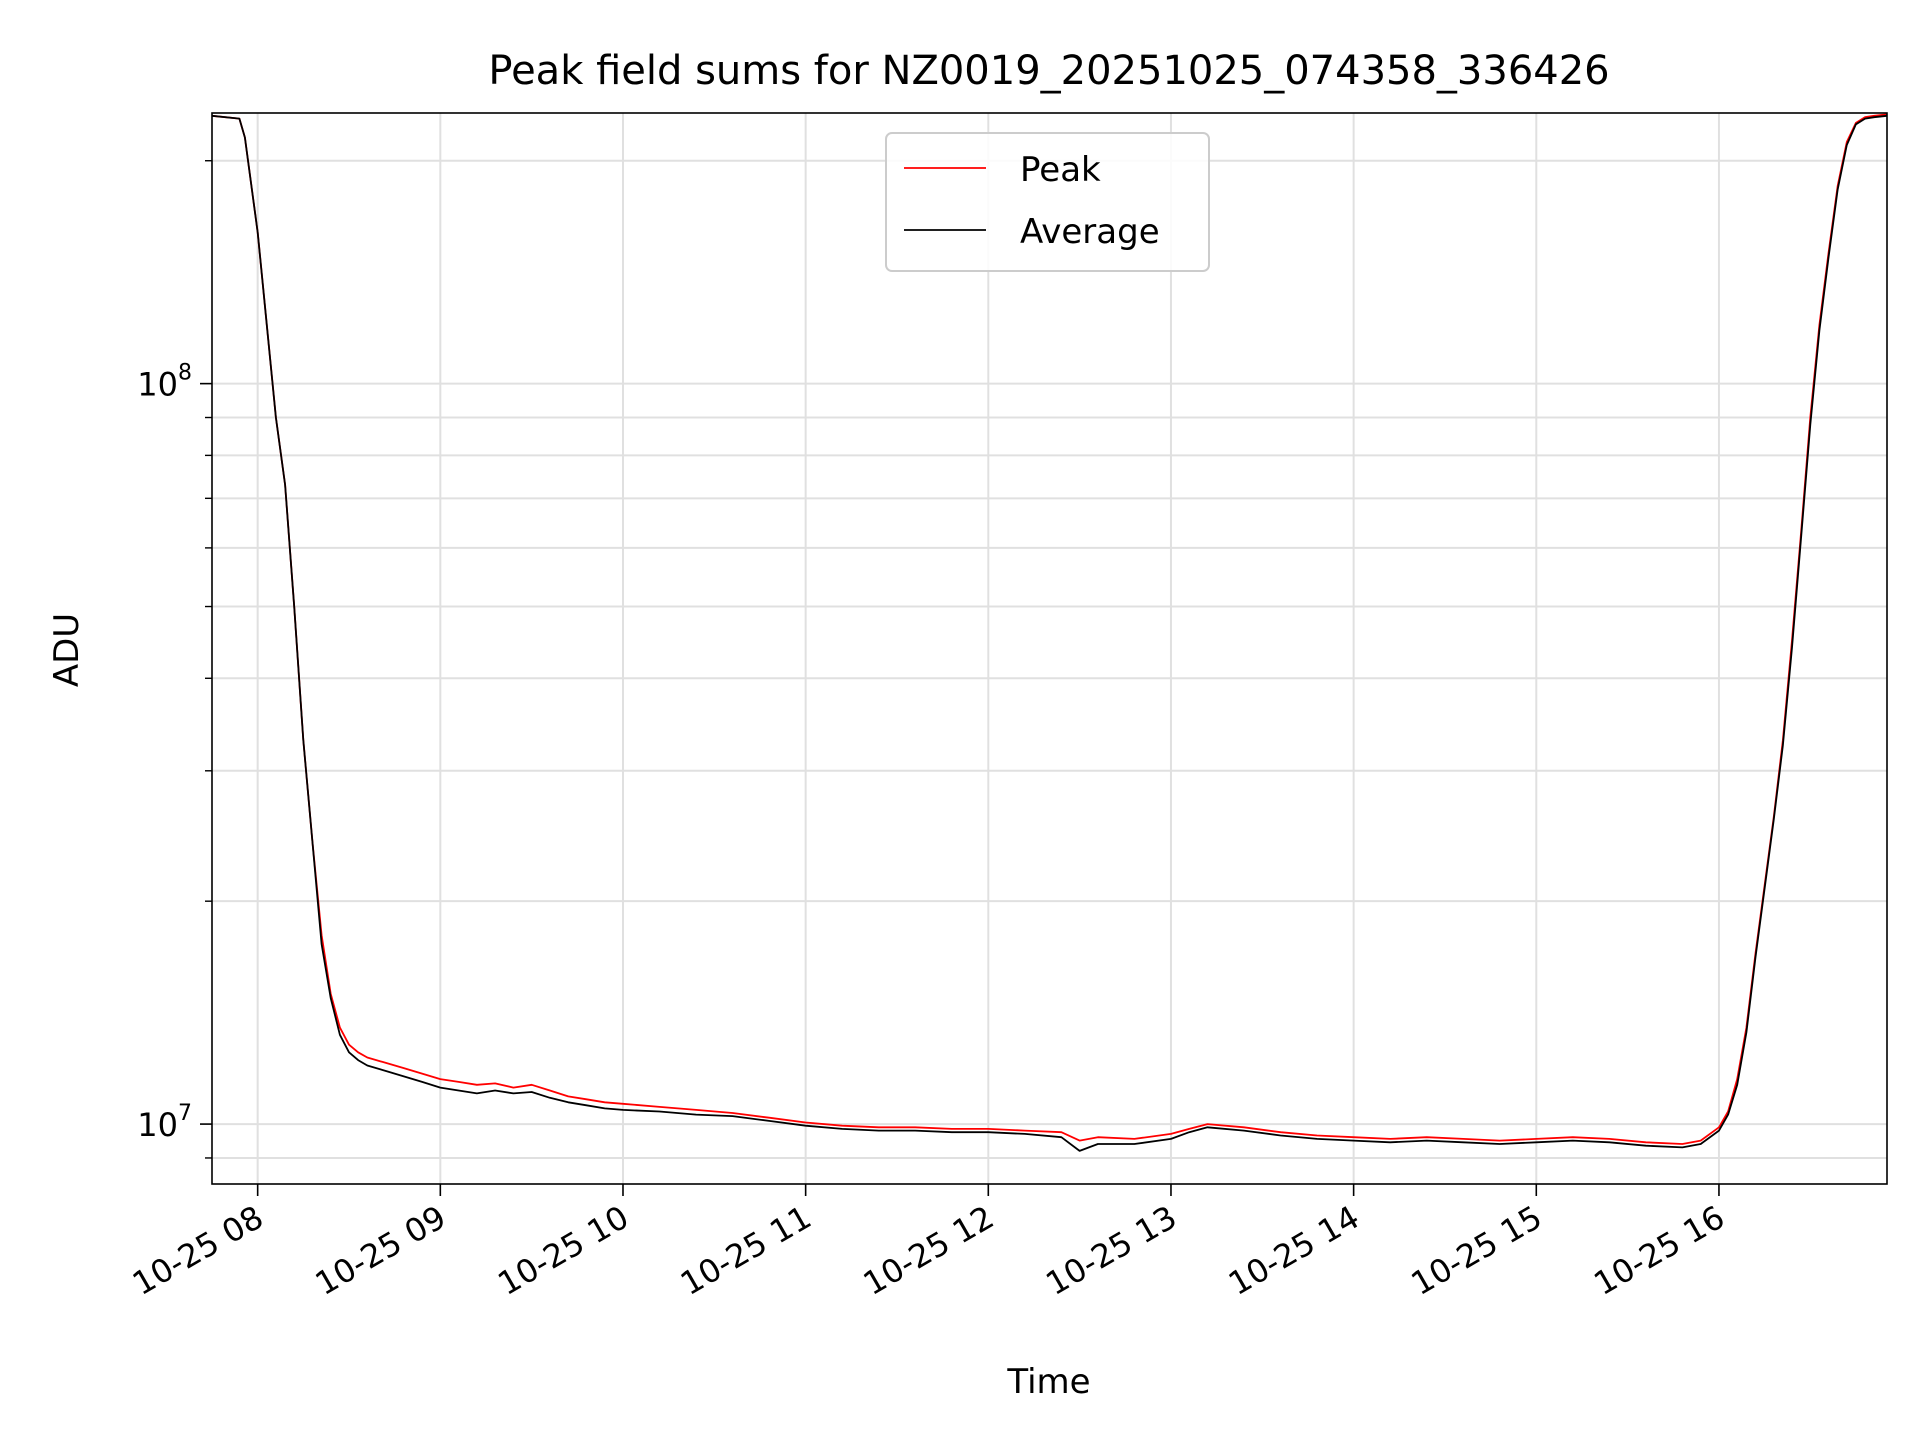 The height and width of the screenshot is (1440, 1920). What do you see at coordinates (185, 373) in the screenshot?
I see `y-tick-label-exponent: 8` at bounding box center [185, 373].